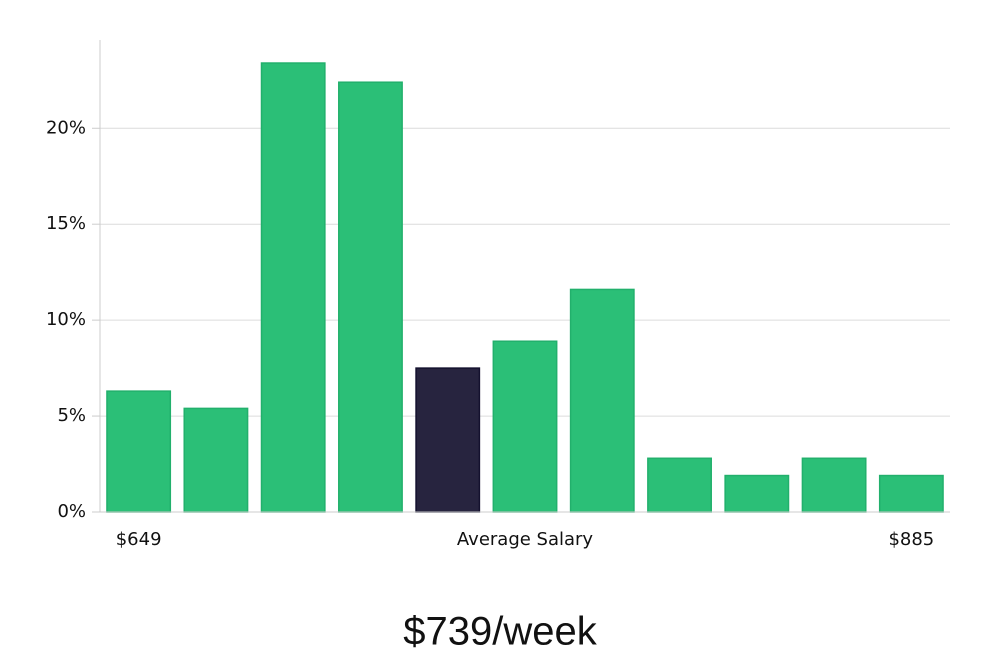  I want to click on x-tick-label: $649, so click(139, 539).